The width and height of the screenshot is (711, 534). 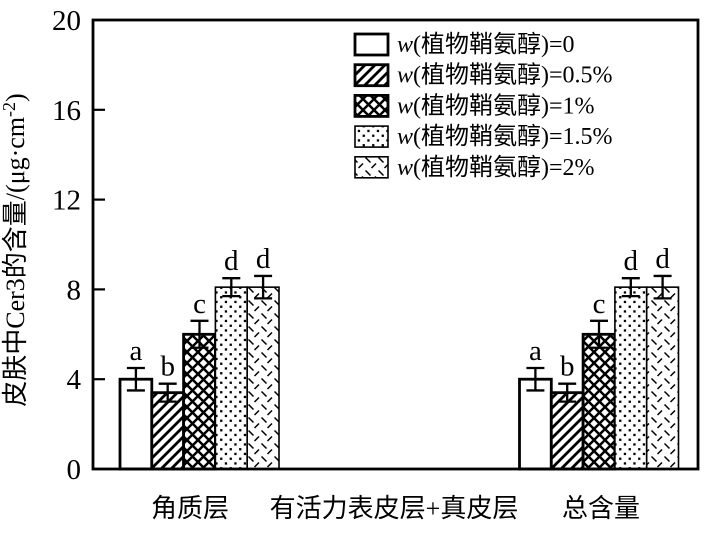 What do you see at coordinates (599, 401) in the screenshot?
I see `bar-s2-c2` at bounding box center [599, 401].